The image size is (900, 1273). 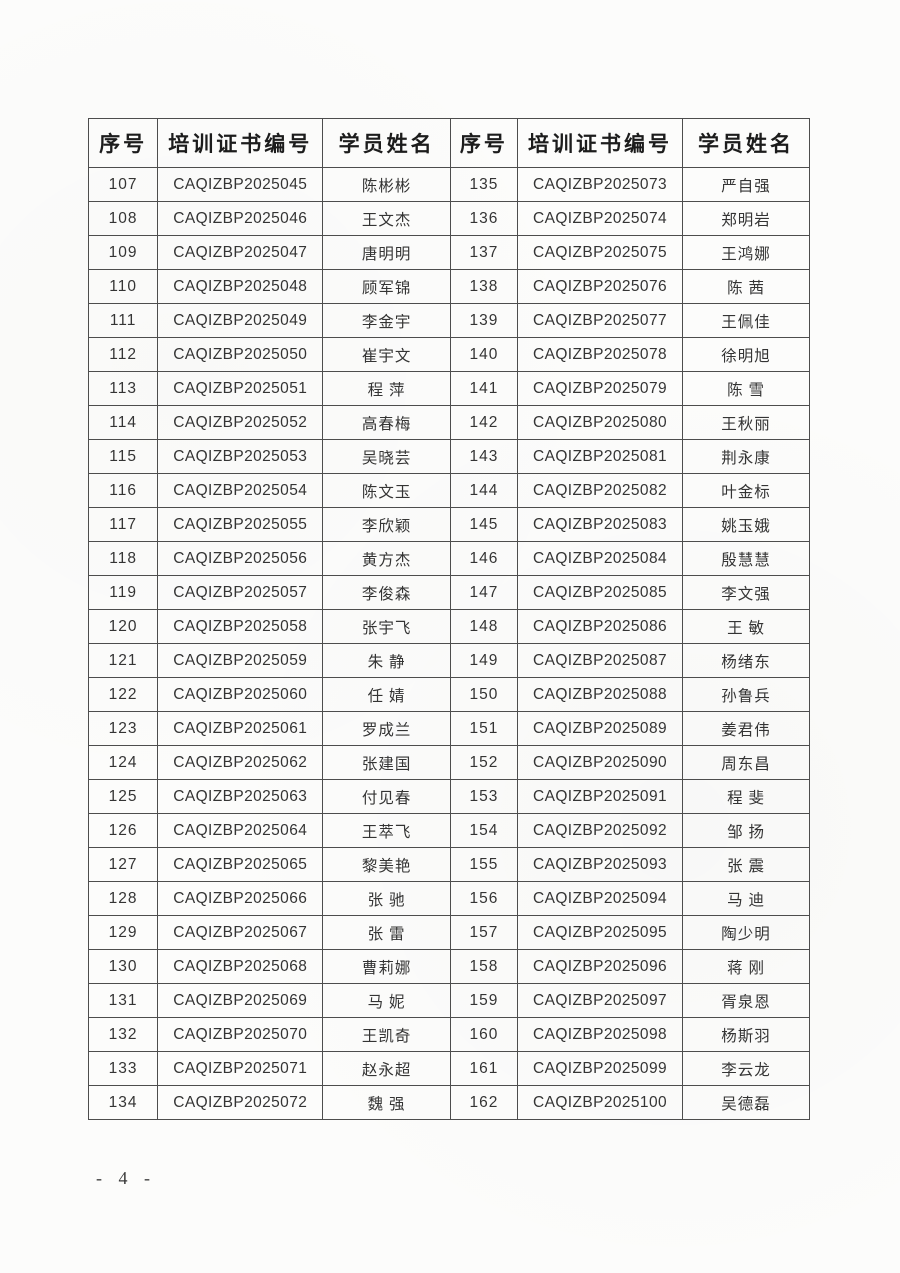 I want to click on certificate-cell: CAQIZBP2025083, so click(x=600, y=524).